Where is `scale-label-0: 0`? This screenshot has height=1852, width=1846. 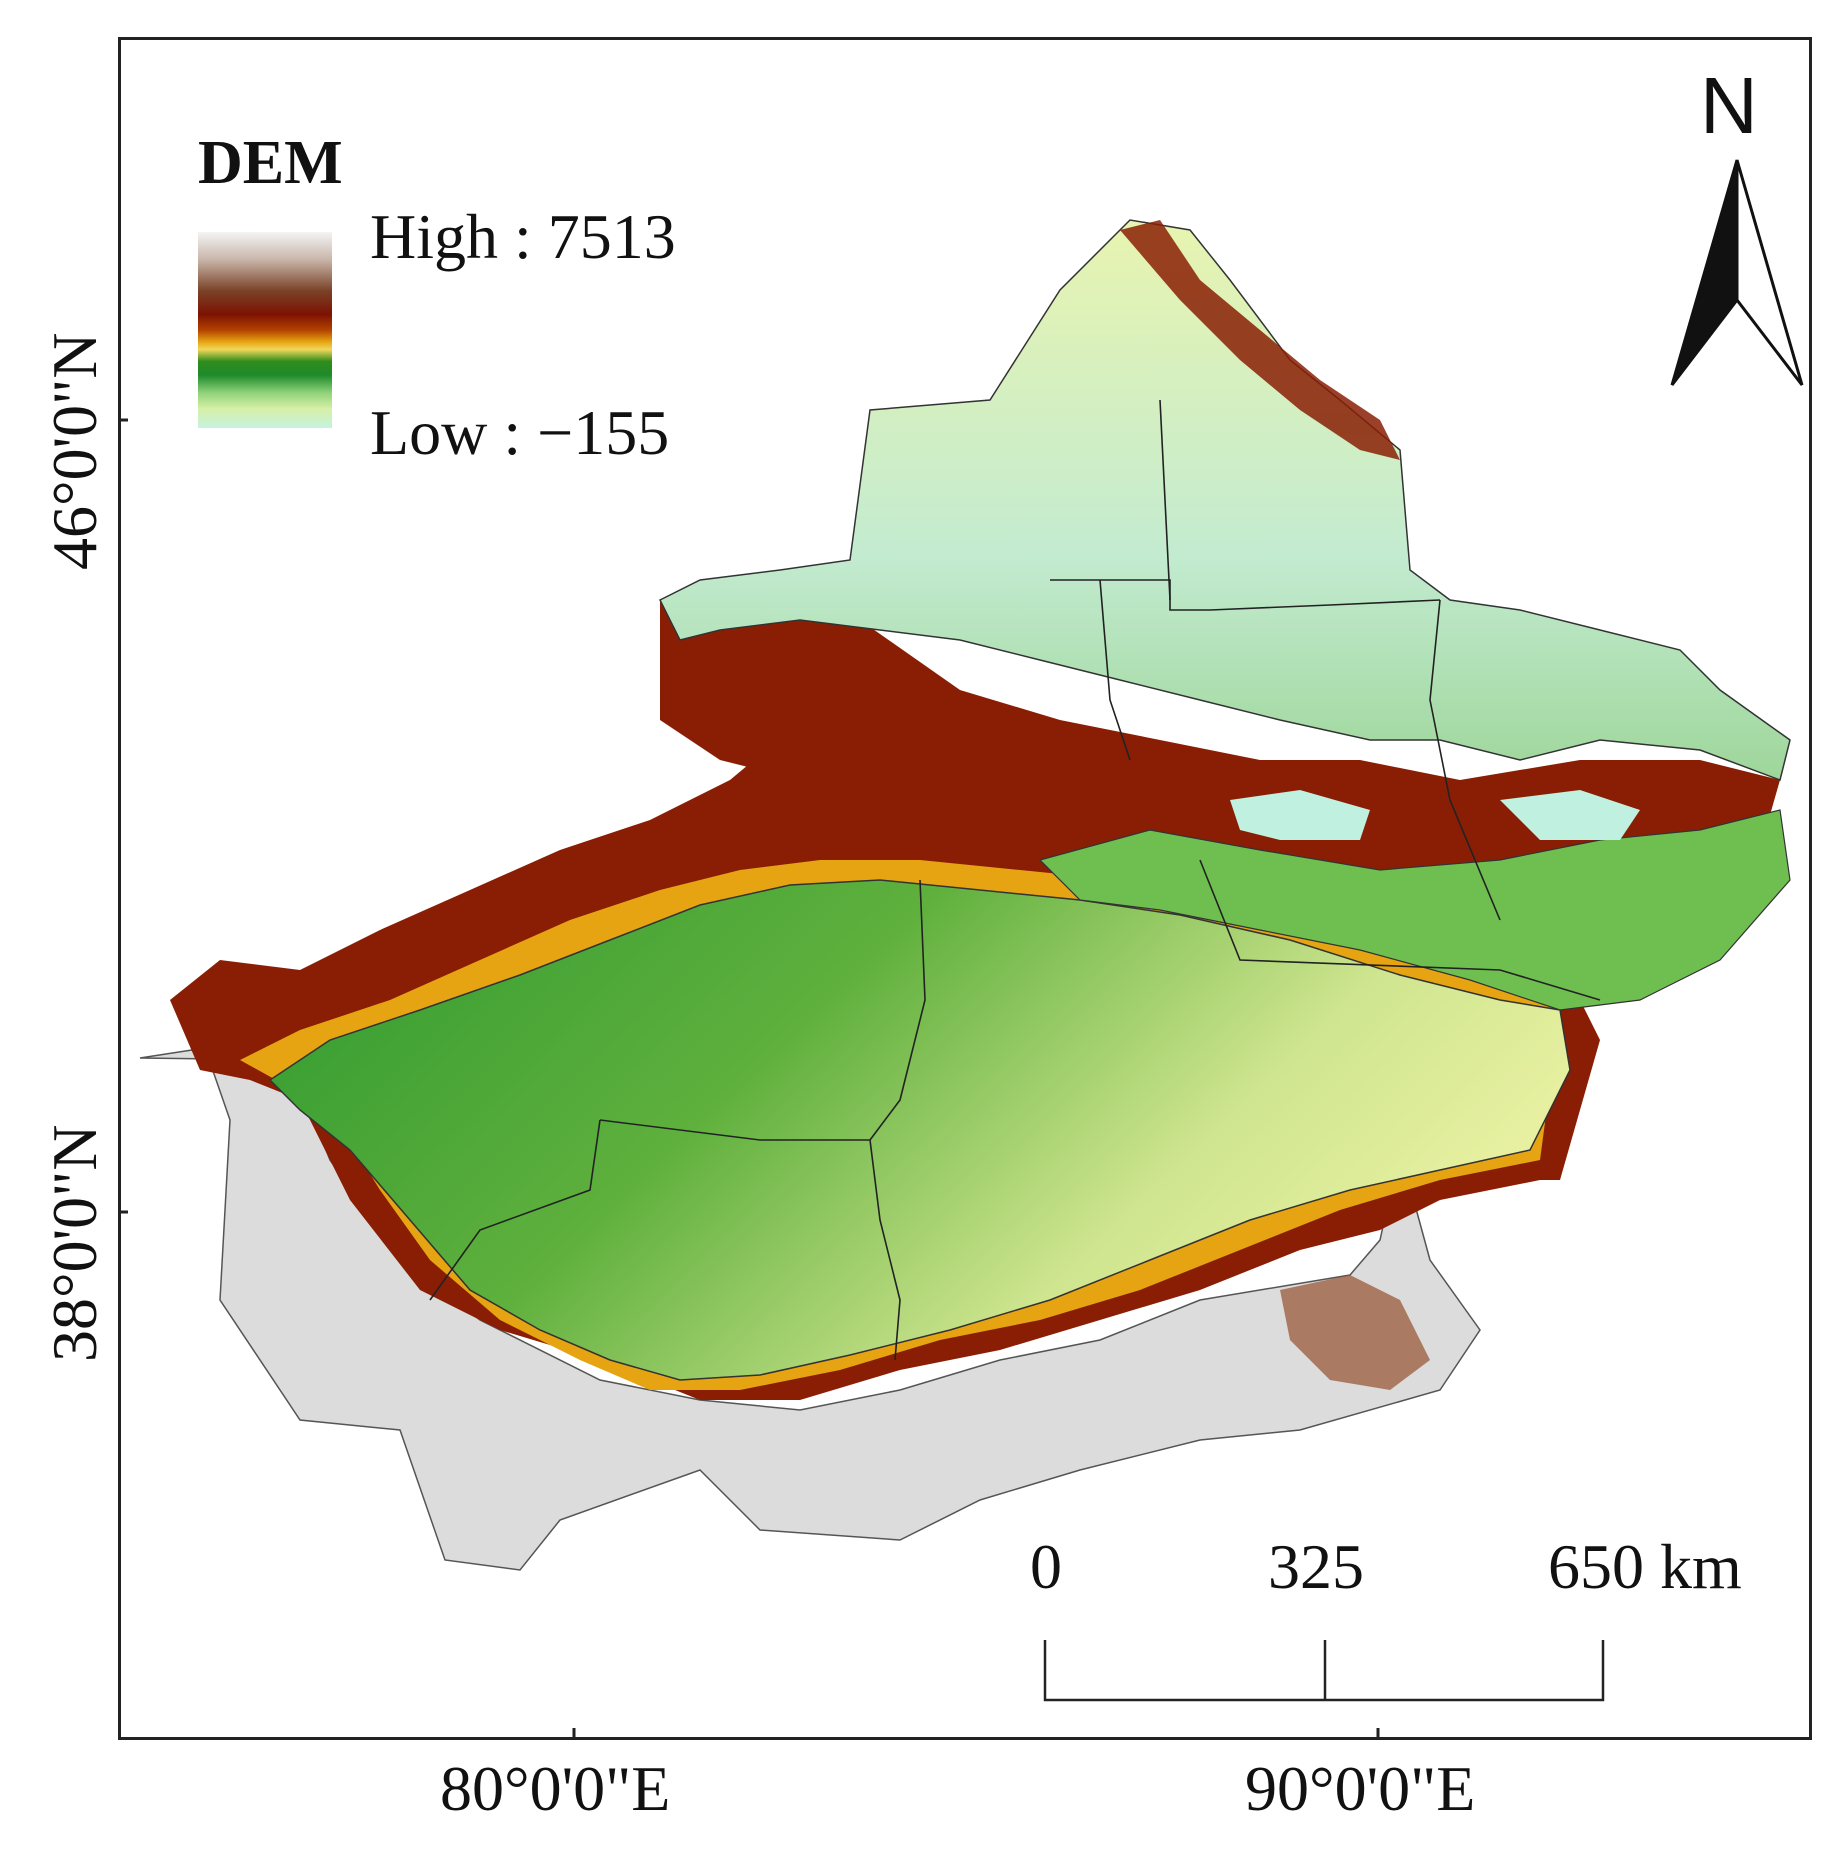 scale-label-0: 0 is located at coordinates (1046, 1566).